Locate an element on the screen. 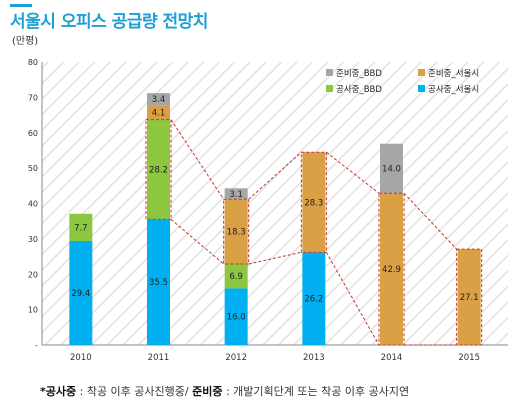 This screenshot has width=520, height=404. data-label: 16.0 is located at coordinates (236, 318).